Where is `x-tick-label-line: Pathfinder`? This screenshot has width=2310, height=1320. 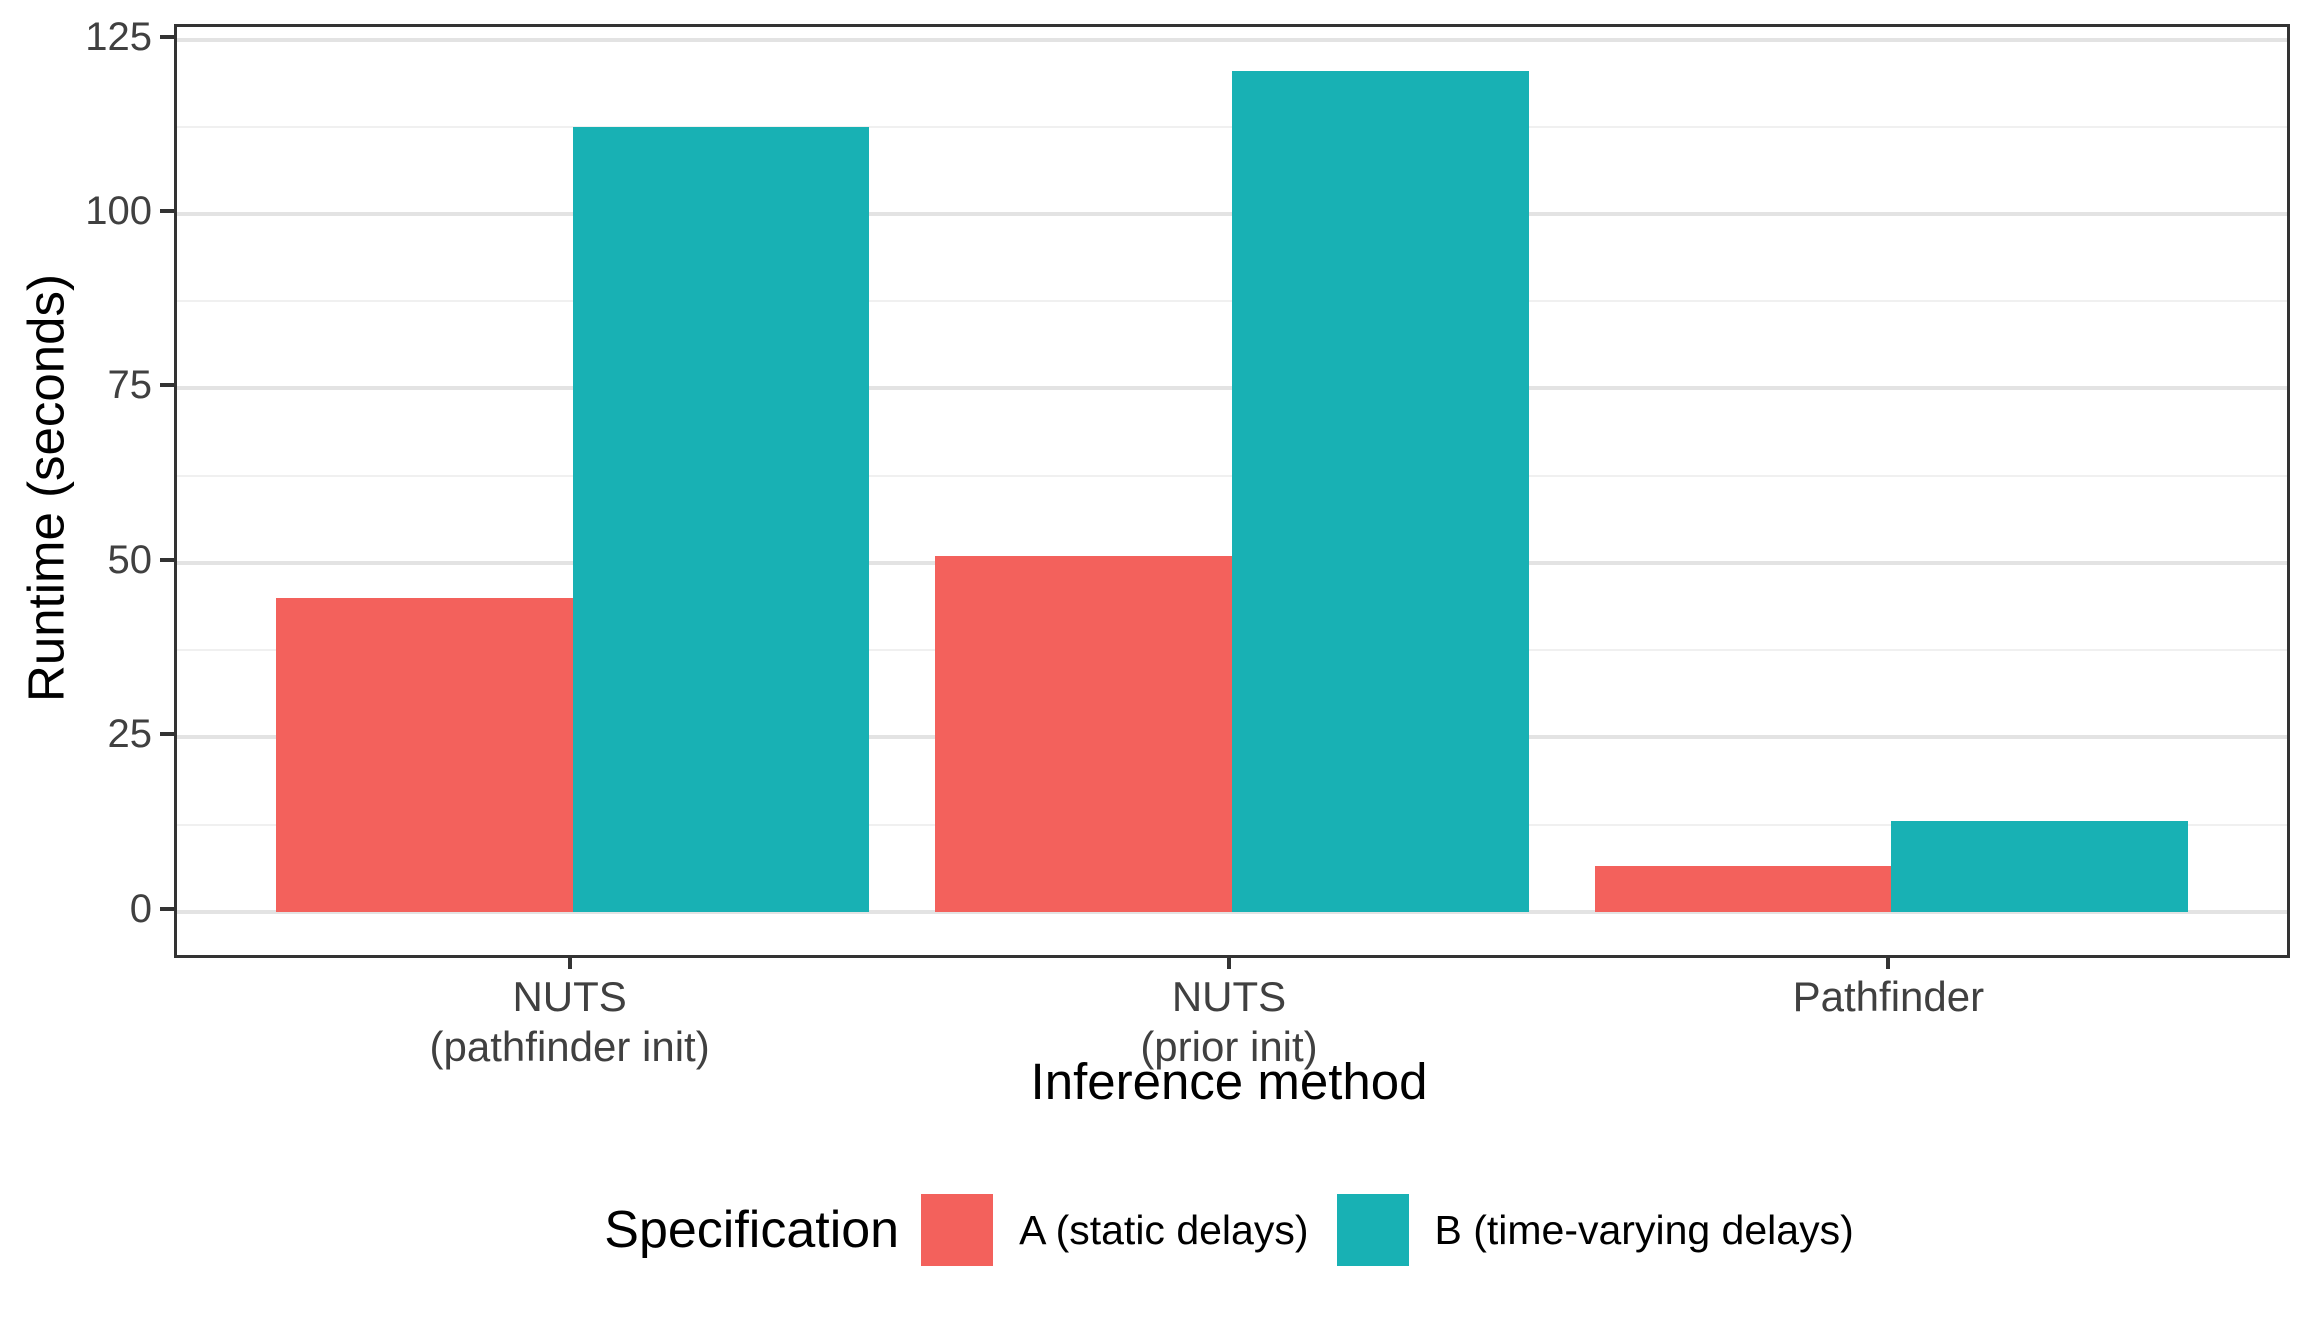 x-tick-label-line: Pathfinder is located at coordinates (1888, 996).